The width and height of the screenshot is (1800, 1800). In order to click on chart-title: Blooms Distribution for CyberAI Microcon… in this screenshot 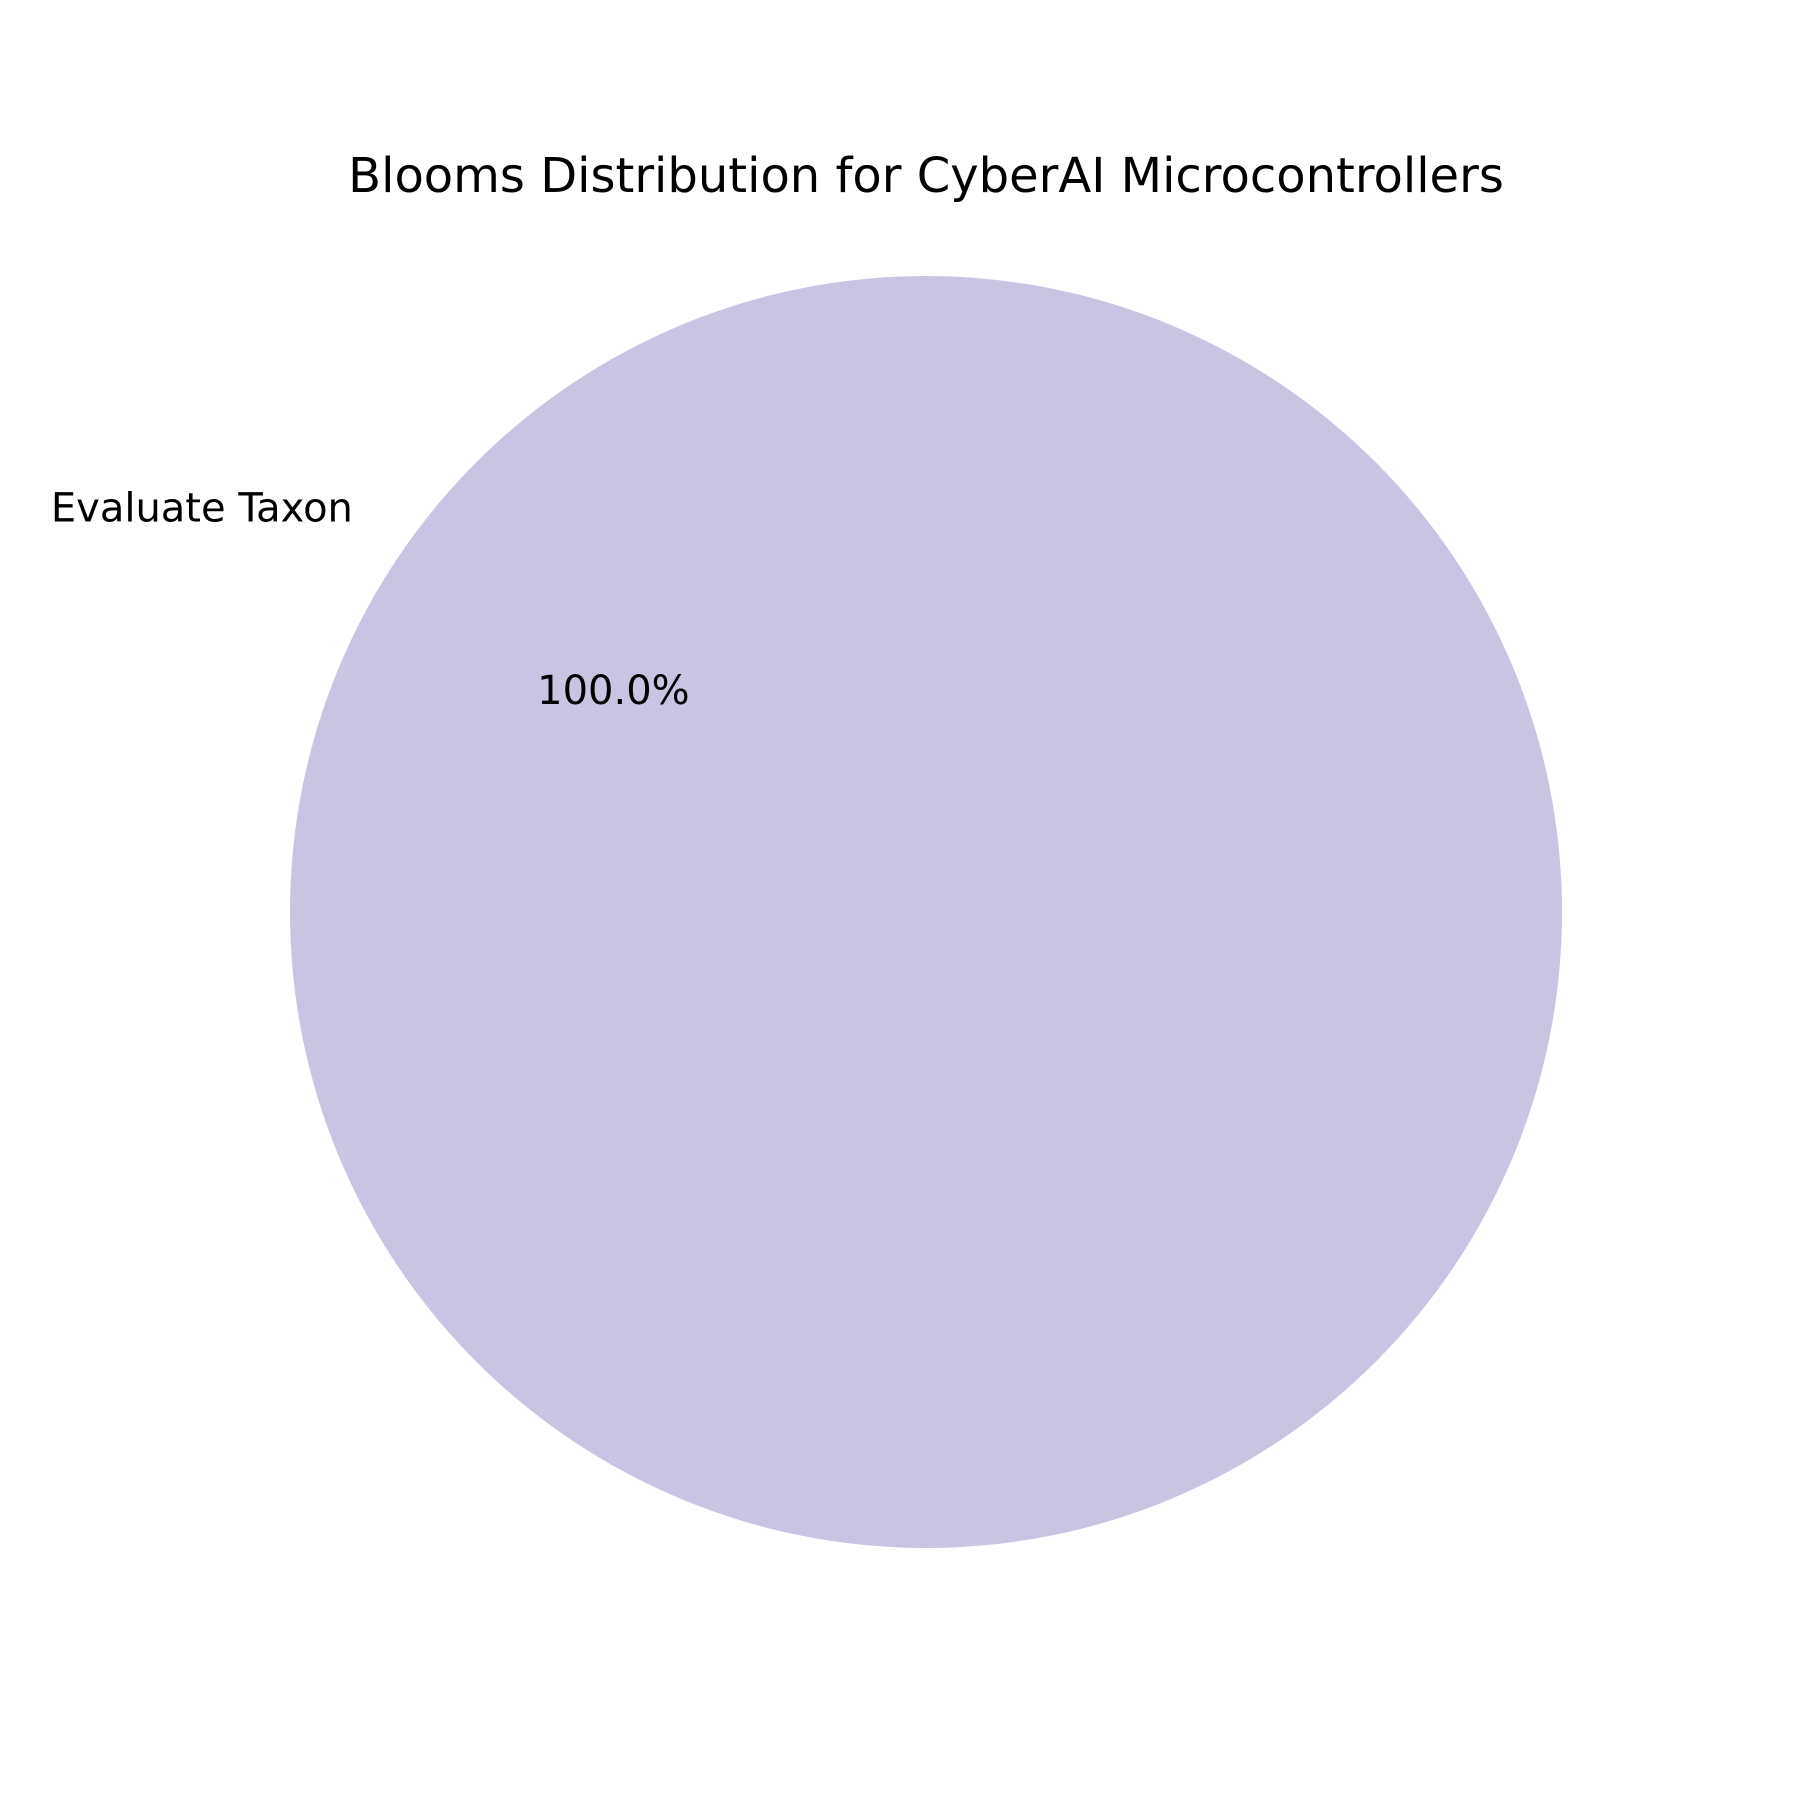, I will do `click(926, 176)`.